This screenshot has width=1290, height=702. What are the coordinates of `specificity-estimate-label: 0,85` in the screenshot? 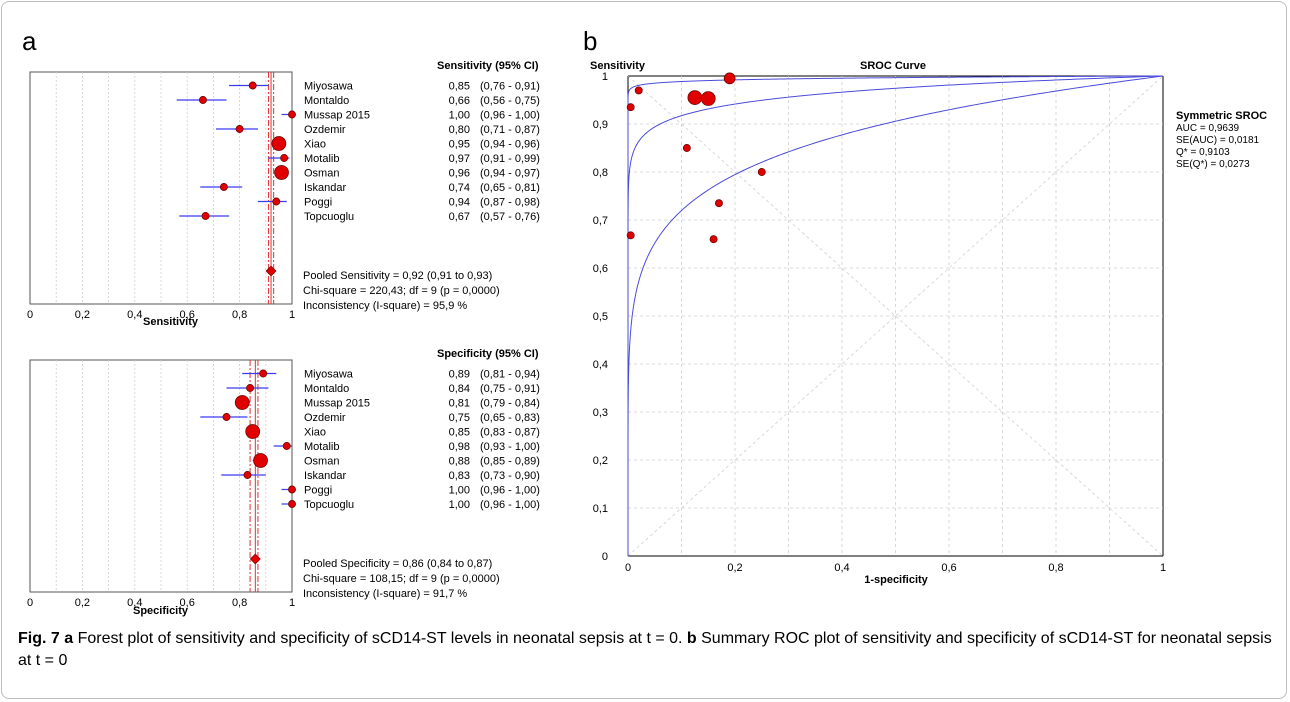 It's located at (459, 433).